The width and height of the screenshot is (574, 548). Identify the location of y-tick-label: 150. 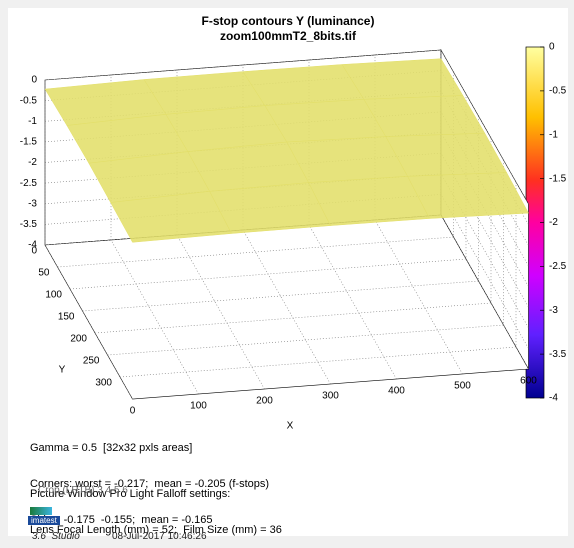
(66, 317).